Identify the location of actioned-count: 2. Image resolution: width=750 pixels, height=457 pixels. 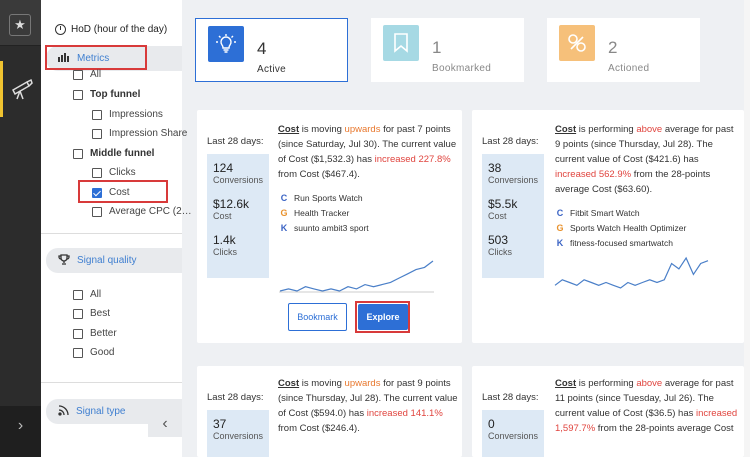
(613, 47).